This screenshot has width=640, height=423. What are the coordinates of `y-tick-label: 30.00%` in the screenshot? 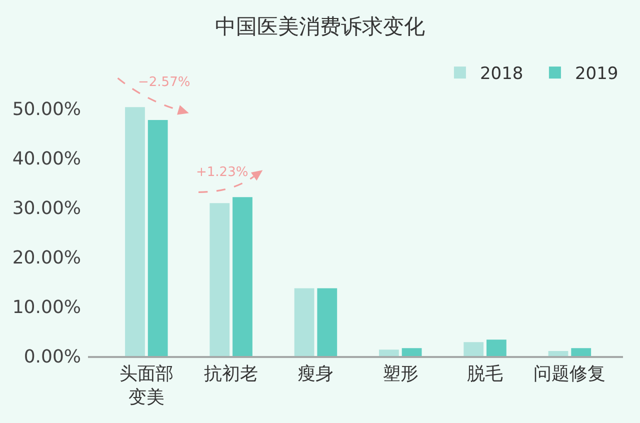 It's located at (46, 208).